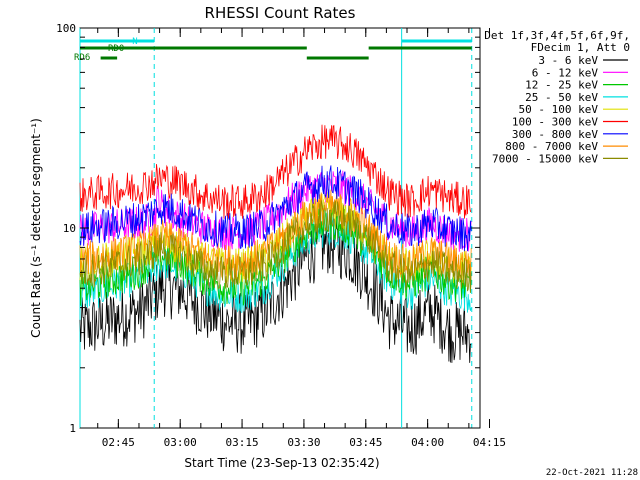  I want to click on legend-label-4: 50 - 100 keV, so click(559, 109).